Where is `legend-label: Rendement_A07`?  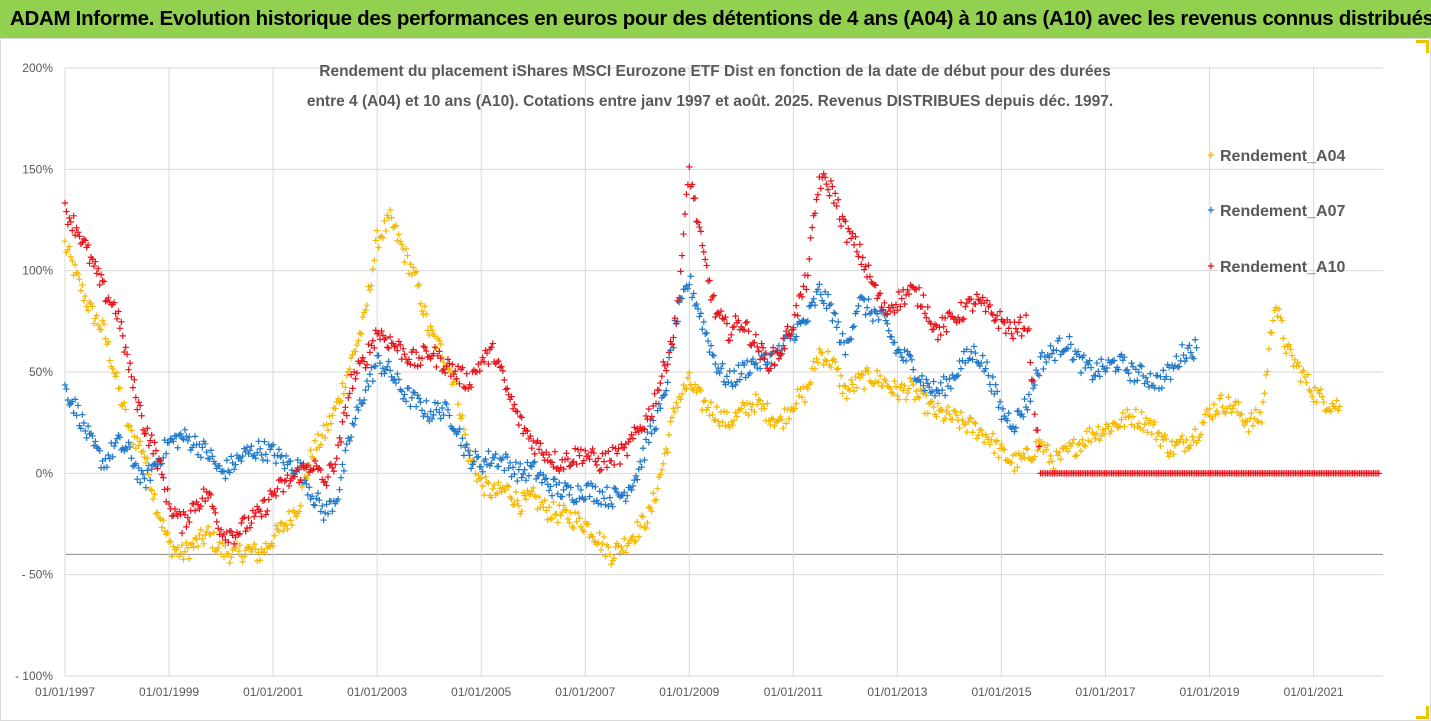
legend-label: Rendement_A07 is located at coordinates (1282, 211).